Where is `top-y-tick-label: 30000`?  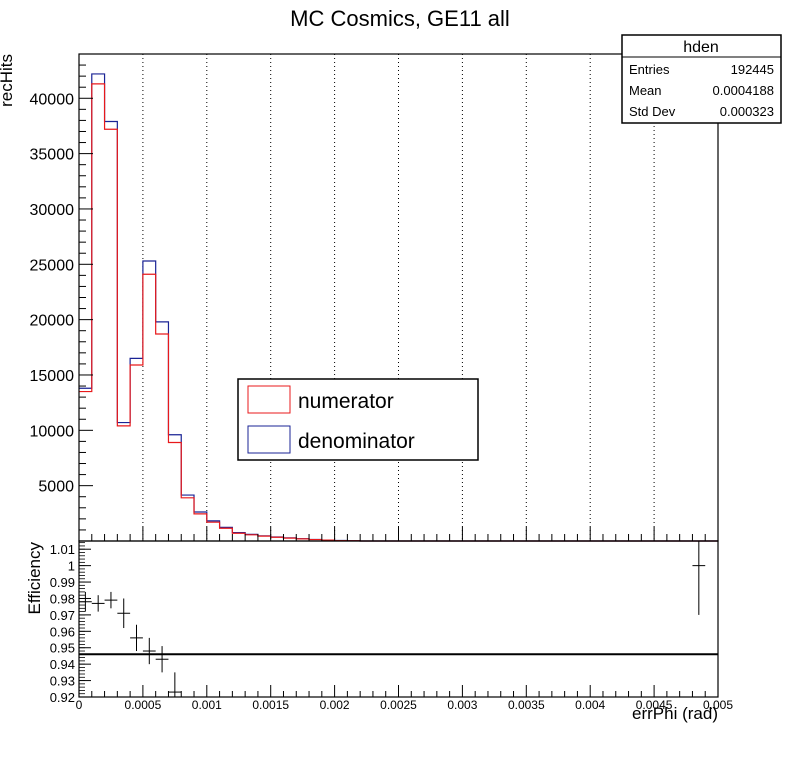 top-y-tick-label: 30000 is located at coordinates (52, 210).